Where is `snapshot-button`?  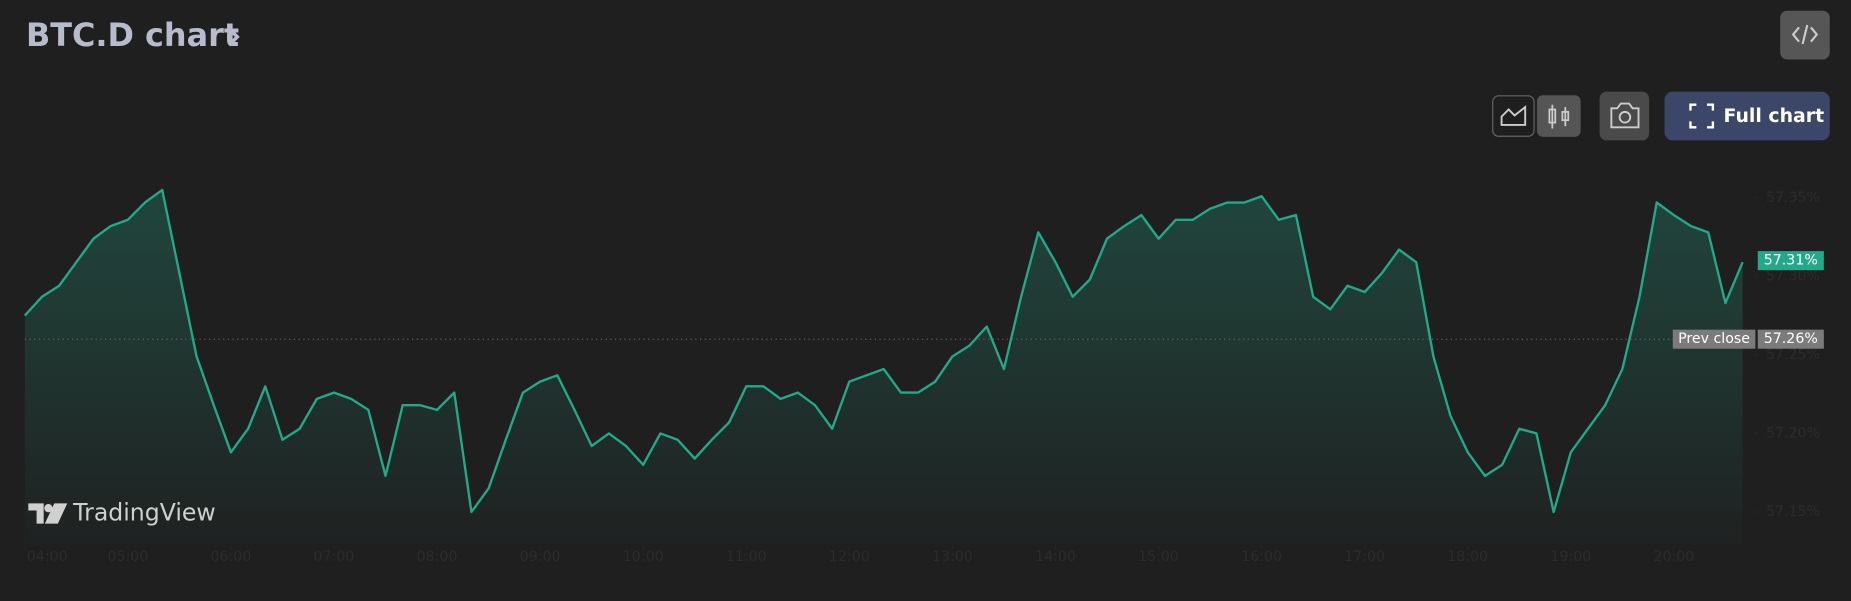 snapshot-button is located at coordinates (1624, 116).